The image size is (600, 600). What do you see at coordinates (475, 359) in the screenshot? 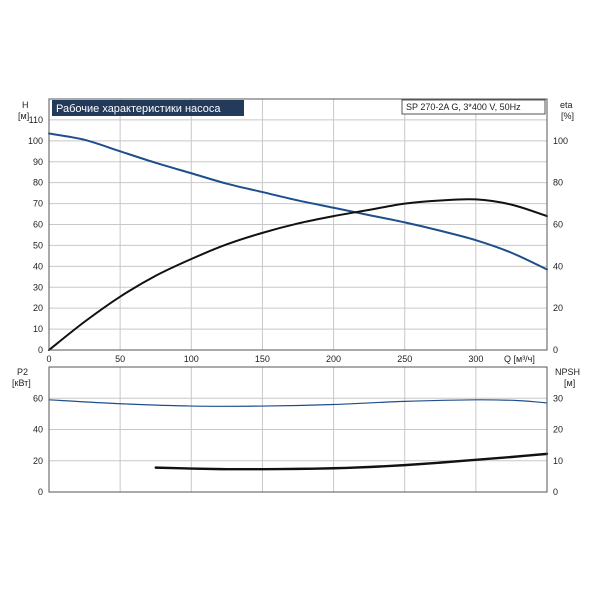
I see `x-tick-label: 300` at bounding box center [475, 359].